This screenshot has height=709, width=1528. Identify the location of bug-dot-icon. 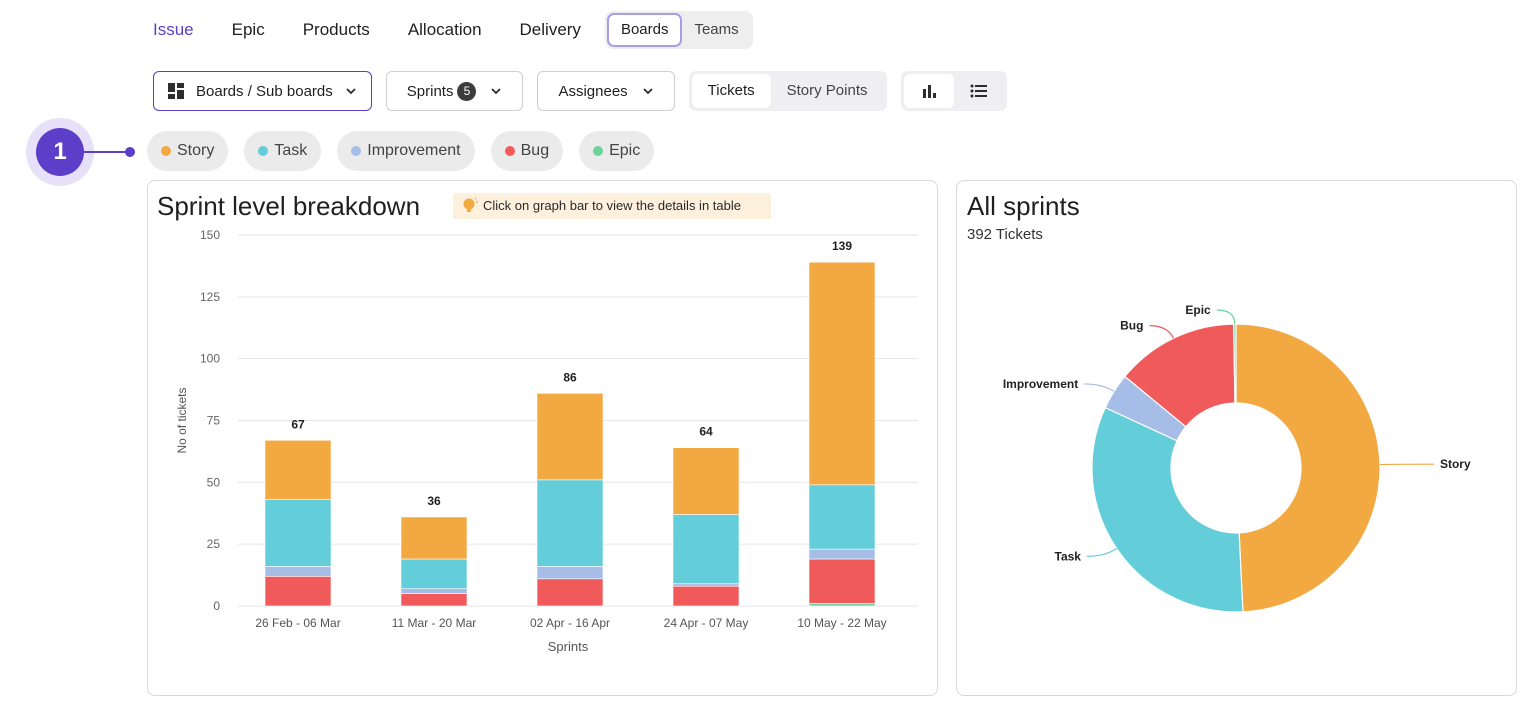
(509, 151).